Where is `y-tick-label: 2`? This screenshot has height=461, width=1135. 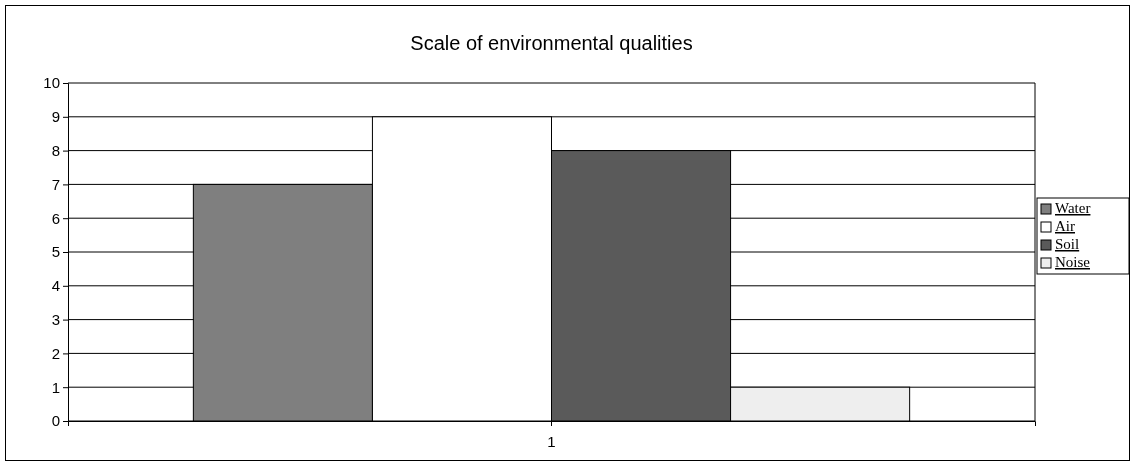 y-tick-label: 2 is located at coordinates (55, 353).